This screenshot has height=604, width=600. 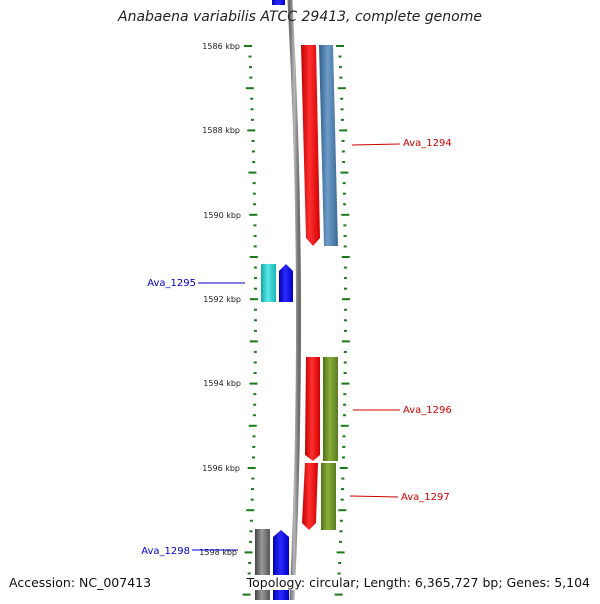 What do you see at coordinates (218, 552) in the screenshot?
I see `scale-tick-label: 1598 kbp` at bounding box center [218, 552].